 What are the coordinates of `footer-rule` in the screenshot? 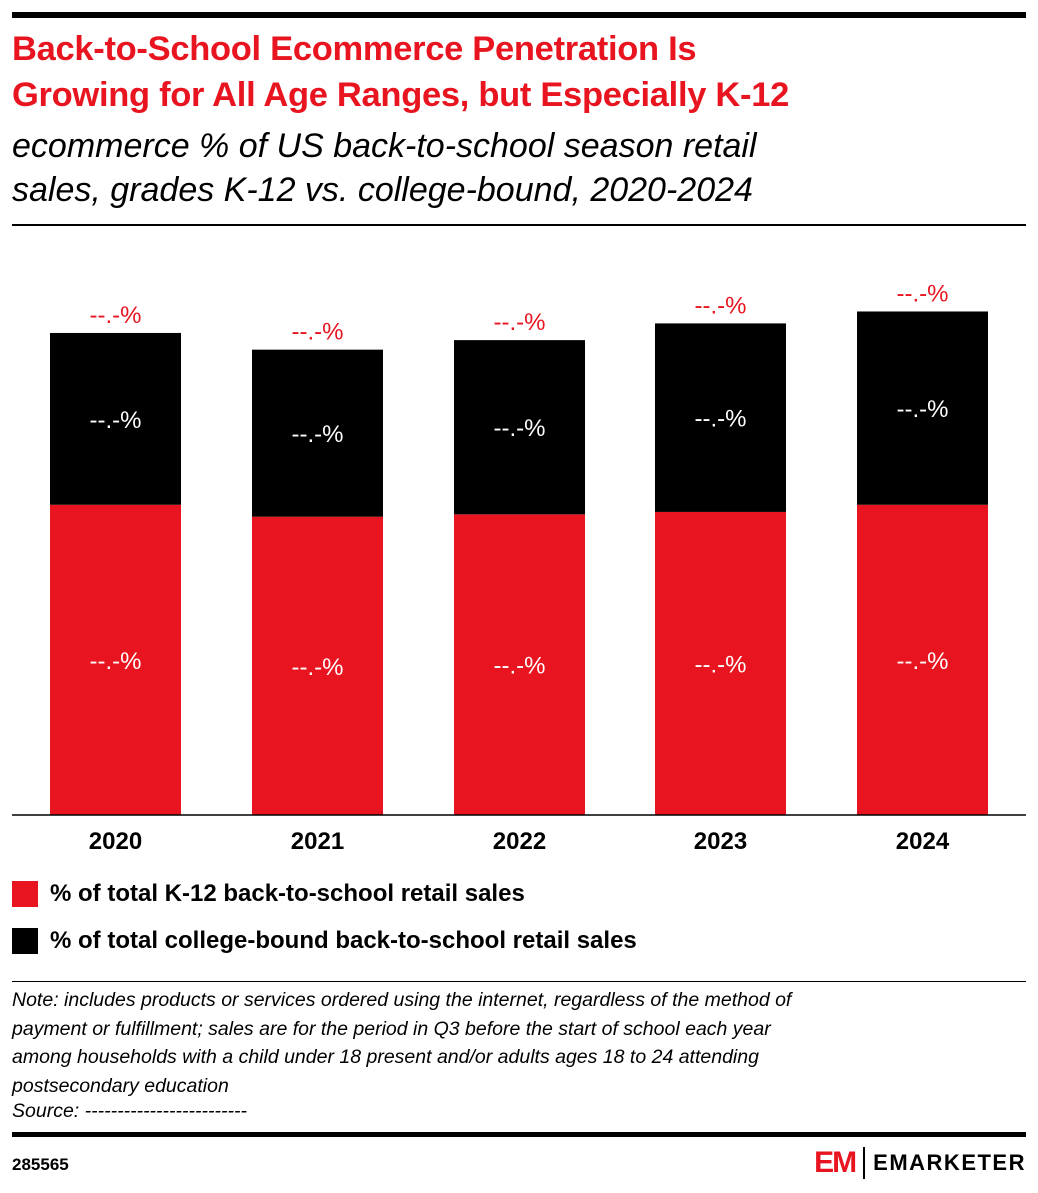 It's located at (519, 1134).